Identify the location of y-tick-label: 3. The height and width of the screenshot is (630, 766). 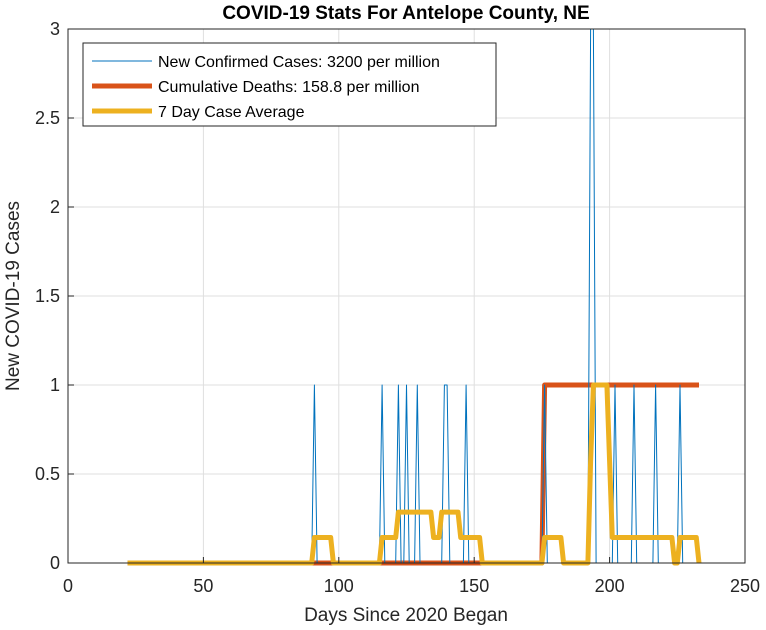
(55, 29).